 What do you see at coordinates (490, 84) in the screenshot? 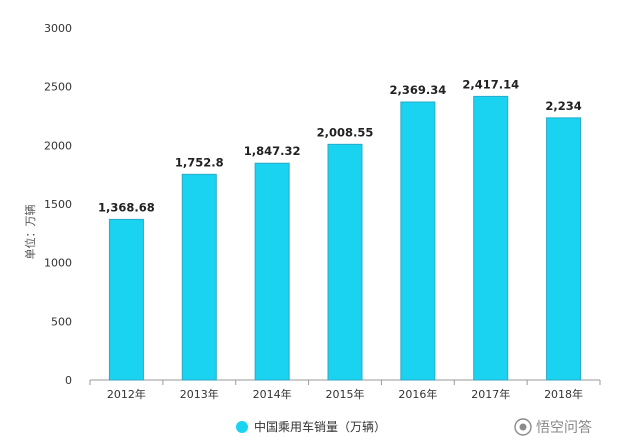
I see `data-label: 2,417.14` at bounding box center [490, 84].